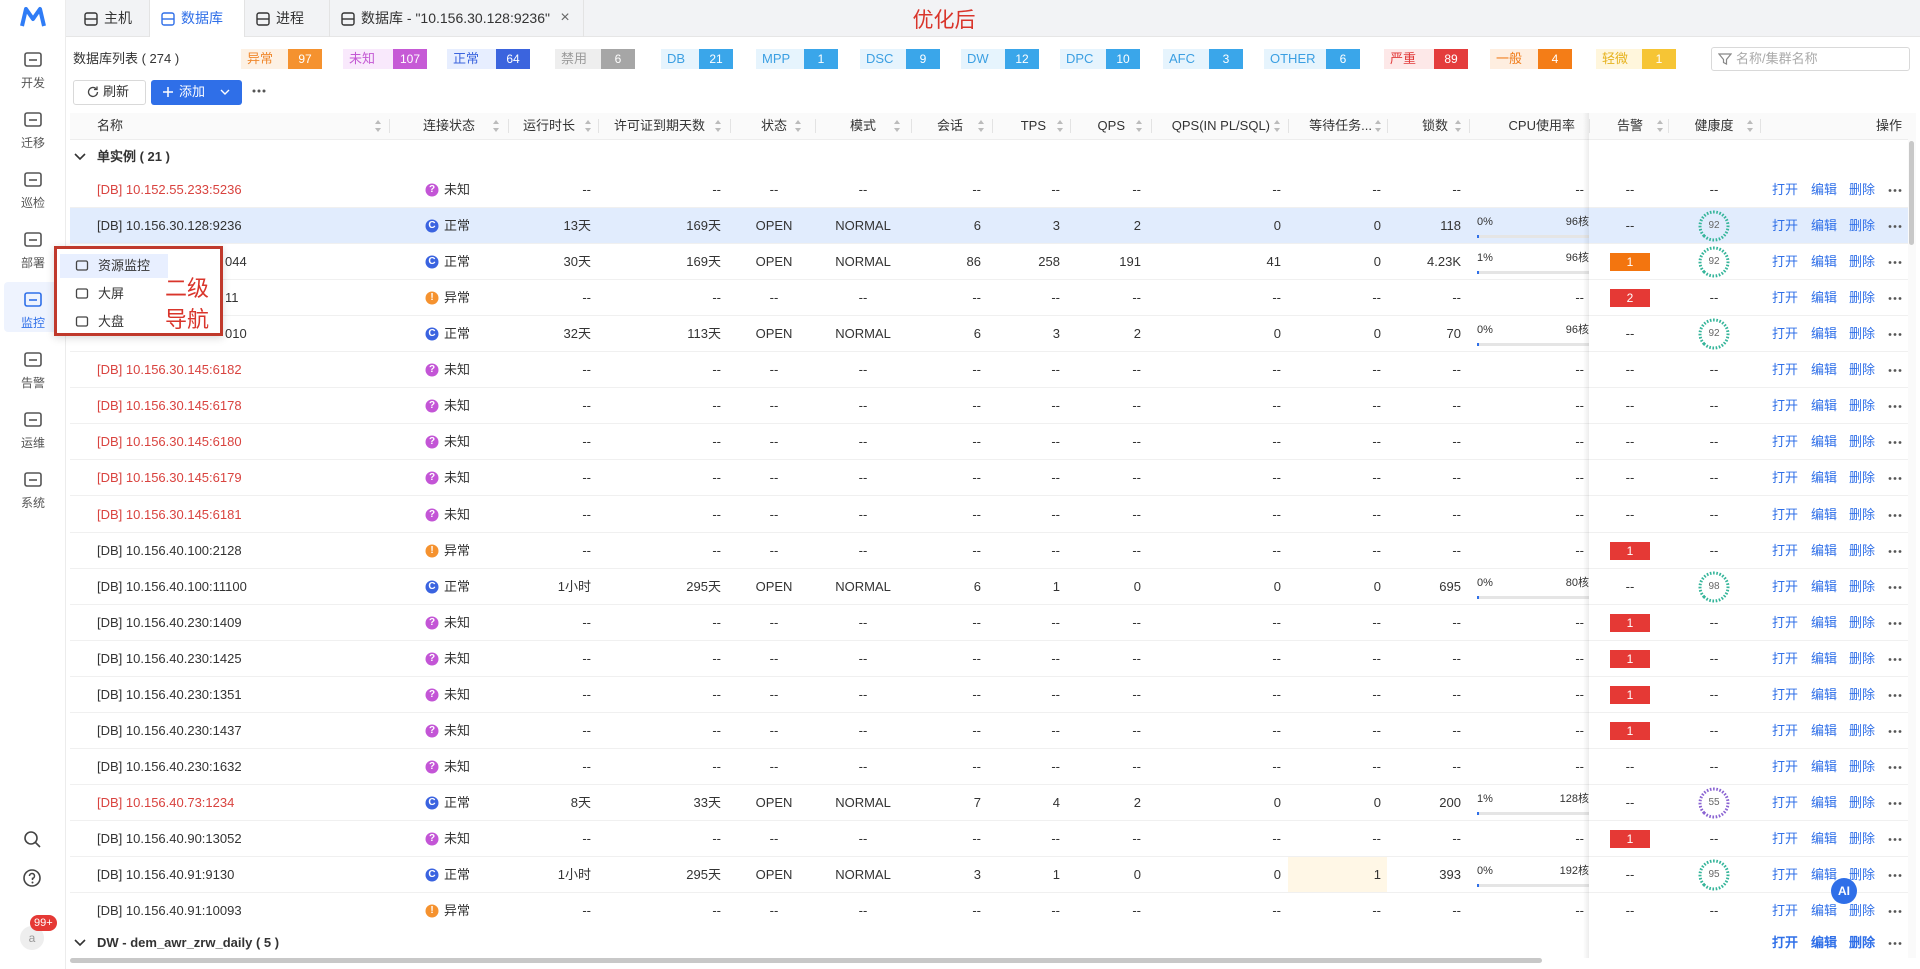  Describe the element at coordinates (32, 383) in the screenshot. I see `sidebar-item: 告警` at that location.